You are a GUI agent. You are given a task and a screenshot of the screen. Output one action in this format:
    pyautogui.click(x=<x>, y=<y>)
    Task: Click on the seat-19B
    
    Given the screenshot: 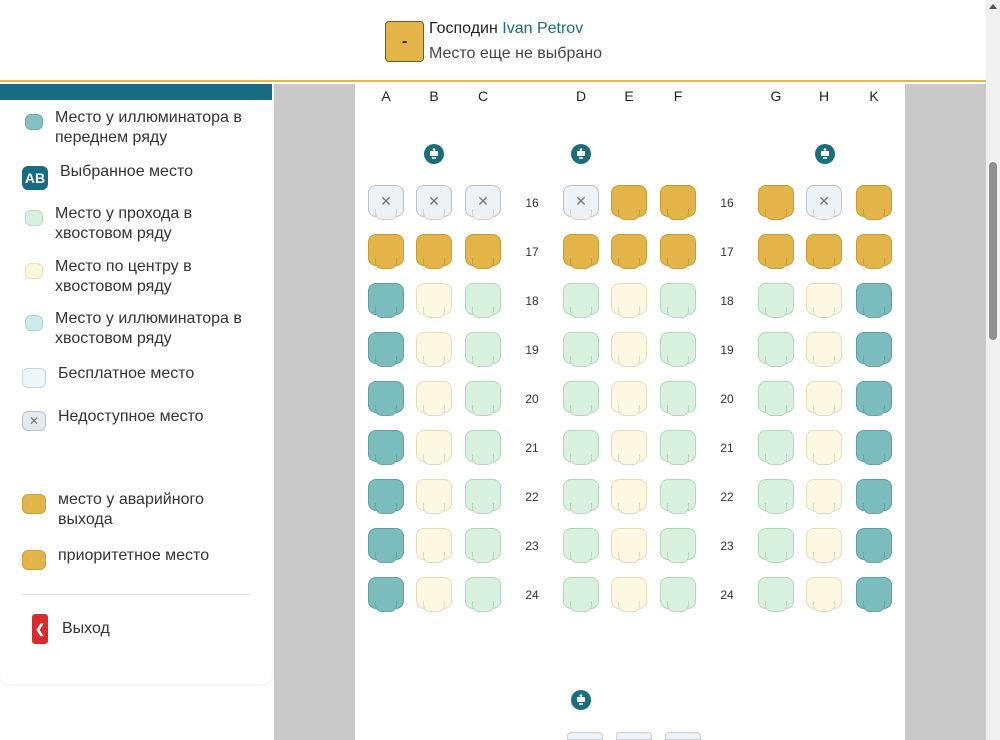 What is the action you would take?
    pyautogui.click(x=434, y=349)
    